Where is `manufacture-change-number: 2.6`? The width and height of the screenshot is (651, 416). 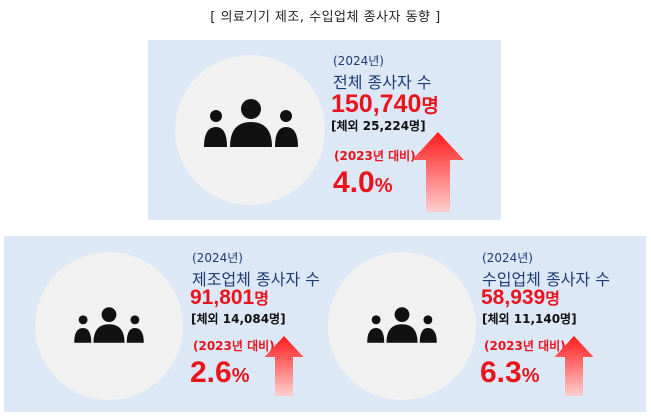 manufacture-change-number: 2.6 is located at coordinates (211, 372).